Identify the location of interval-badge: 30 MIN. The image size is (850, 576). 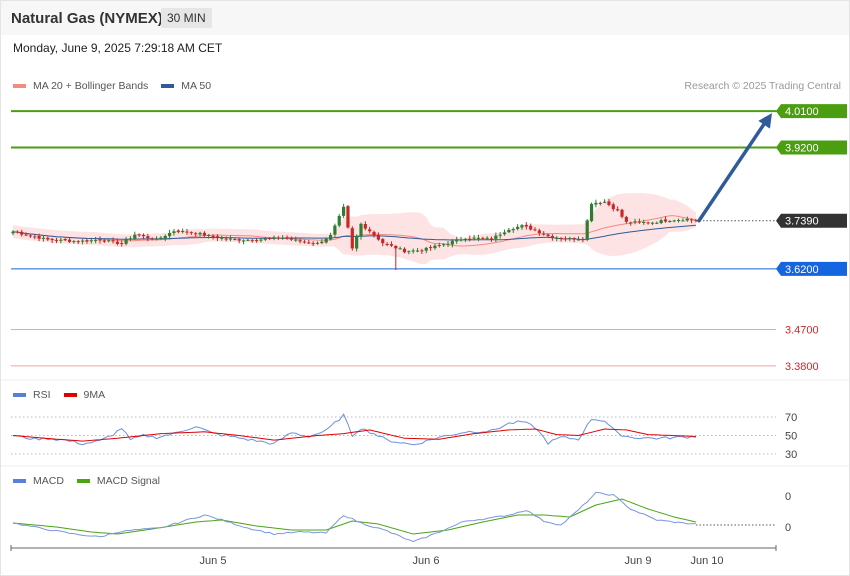
(186, 18).